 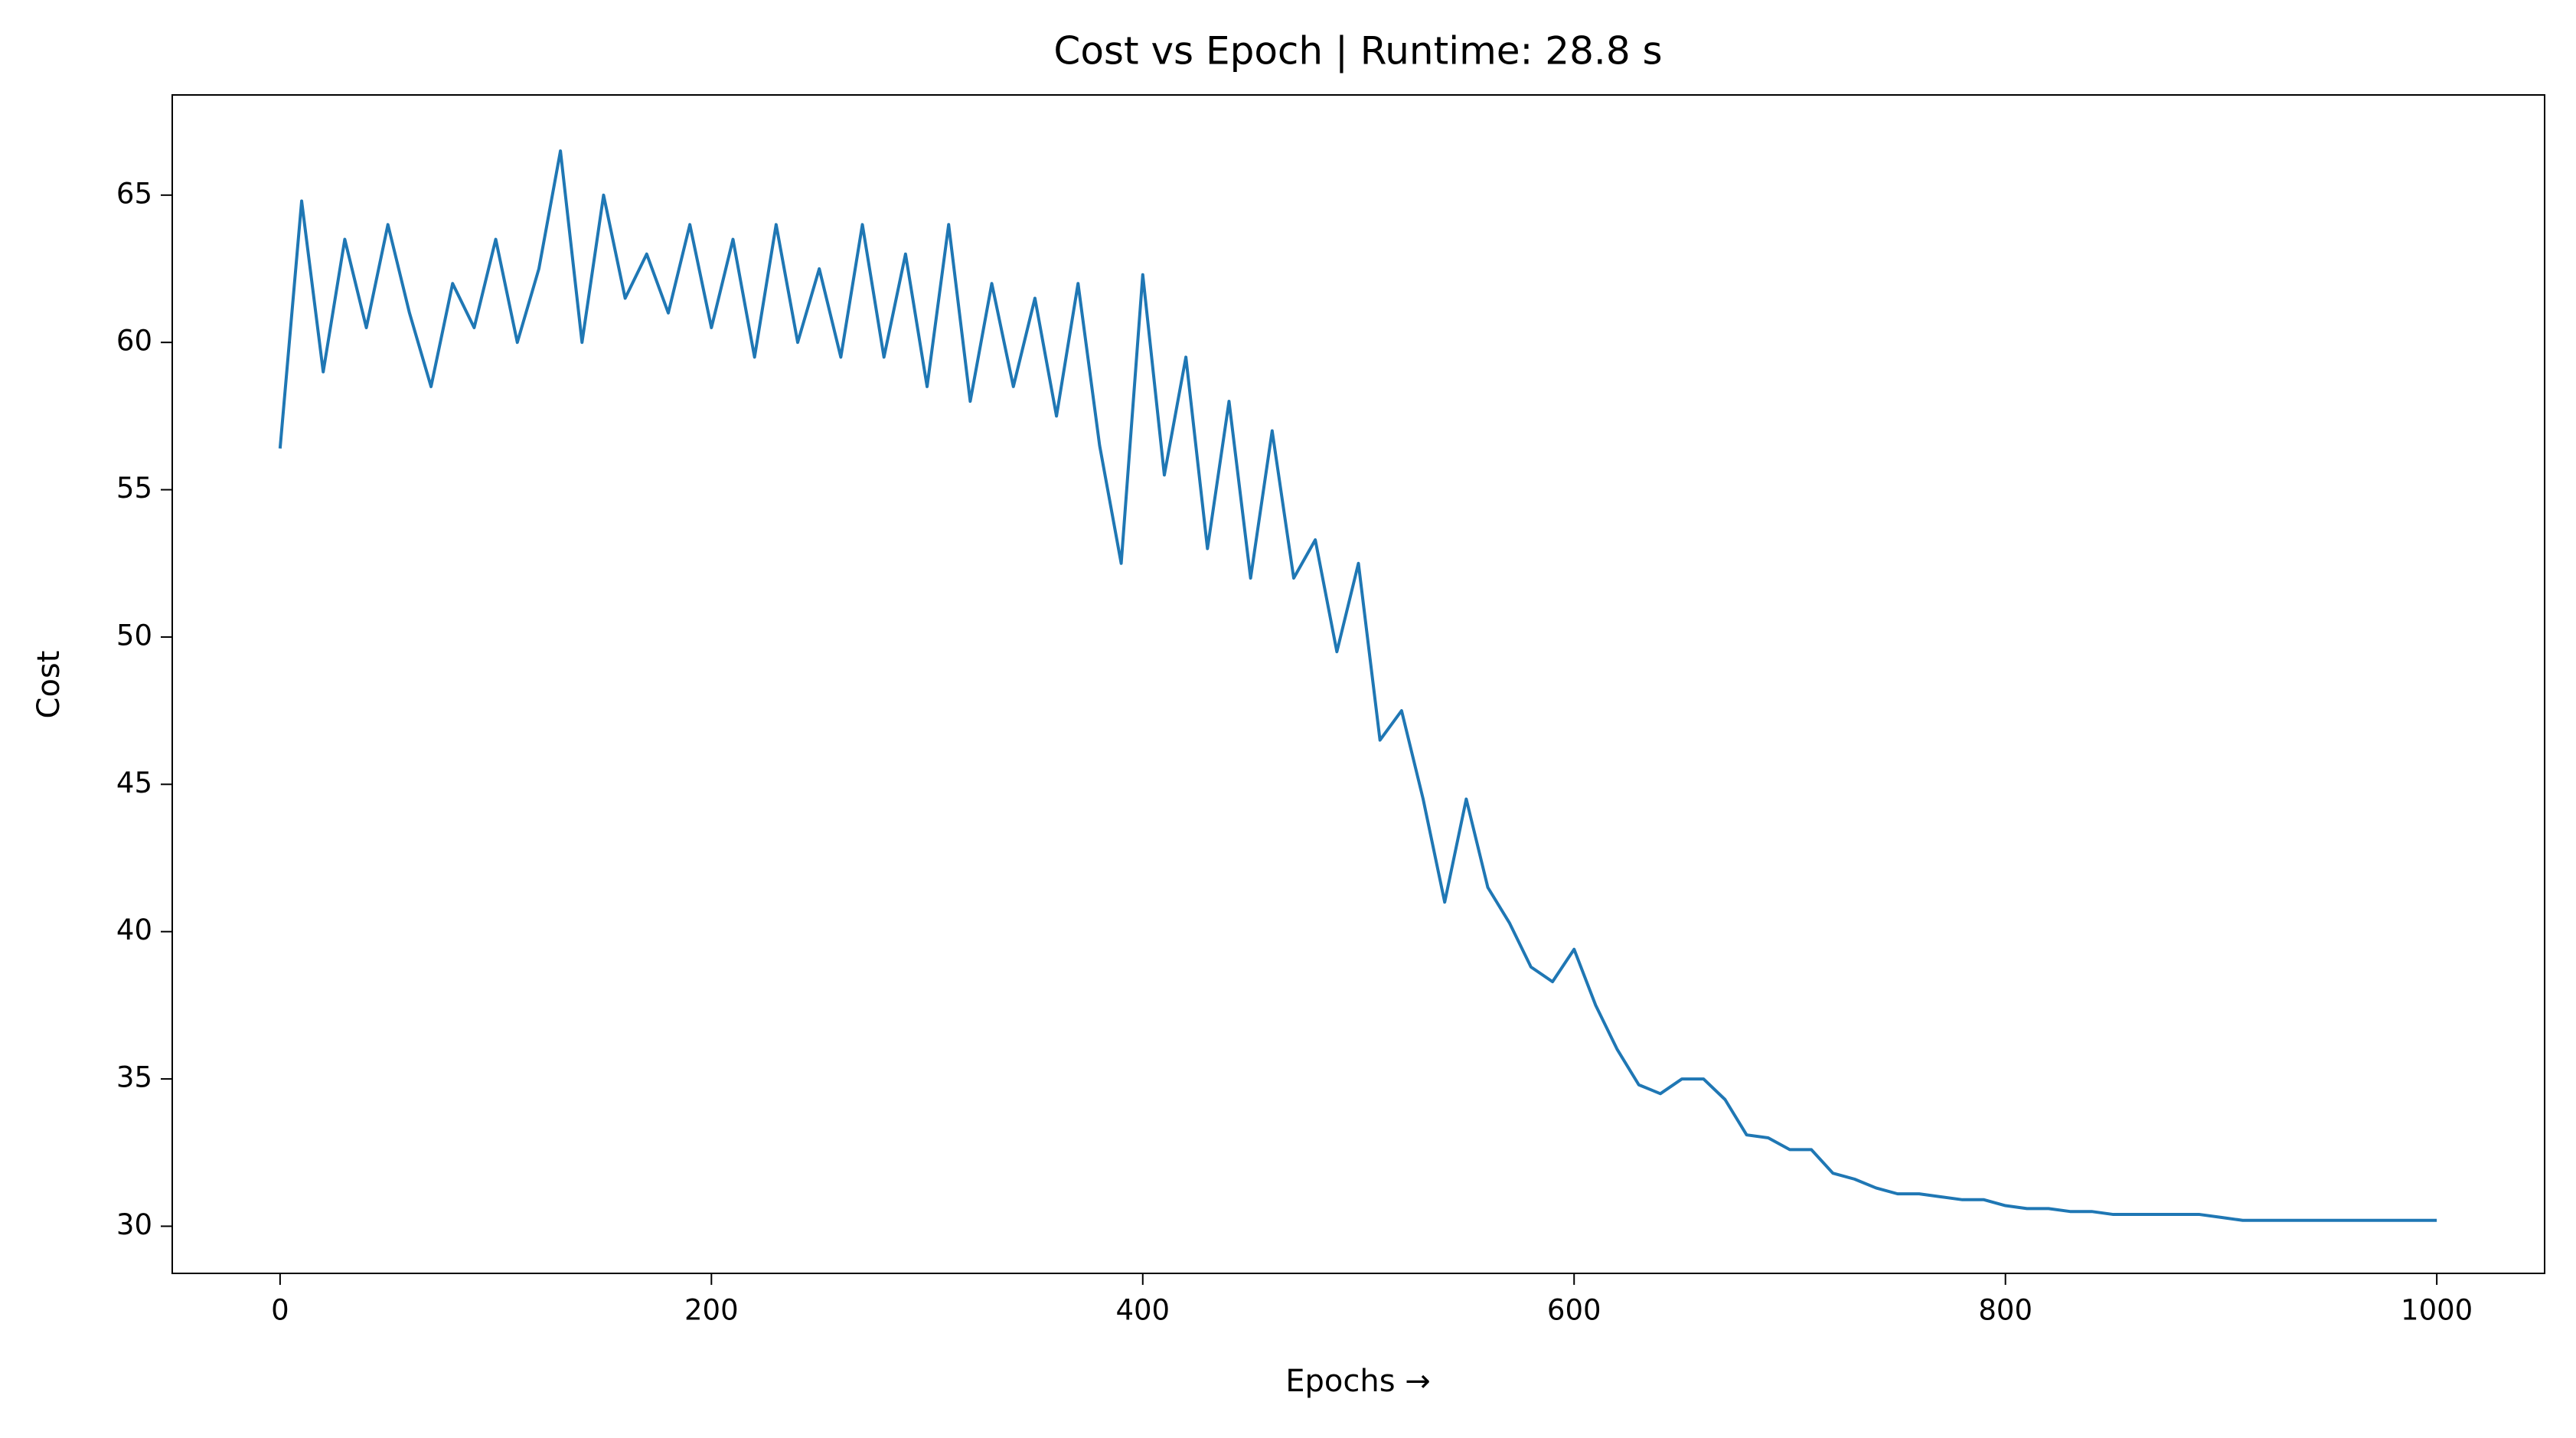 What do you see at coordinates (134, 1224) in the screenshot?
I see `y-tick-label: 30` at bounding box center [134, 1224].